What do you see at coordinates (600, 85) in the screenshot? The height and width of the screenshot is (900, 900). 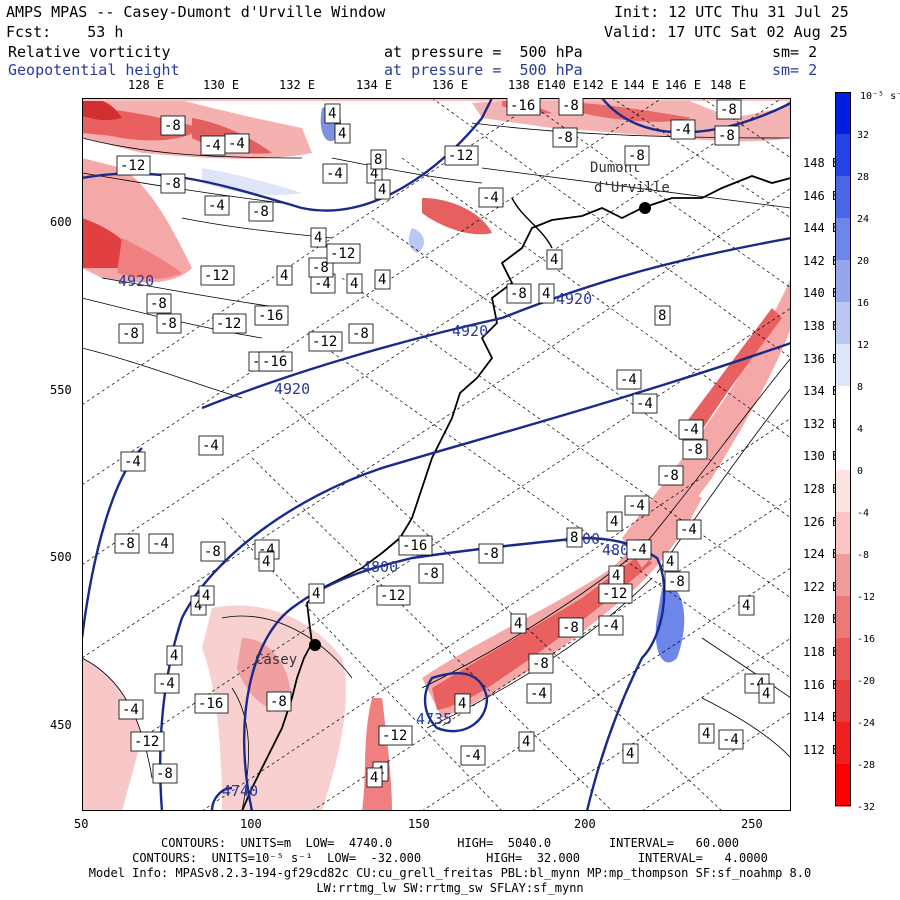 I see `top-longitude-label: 142 E` at bounding box center [600, 85].